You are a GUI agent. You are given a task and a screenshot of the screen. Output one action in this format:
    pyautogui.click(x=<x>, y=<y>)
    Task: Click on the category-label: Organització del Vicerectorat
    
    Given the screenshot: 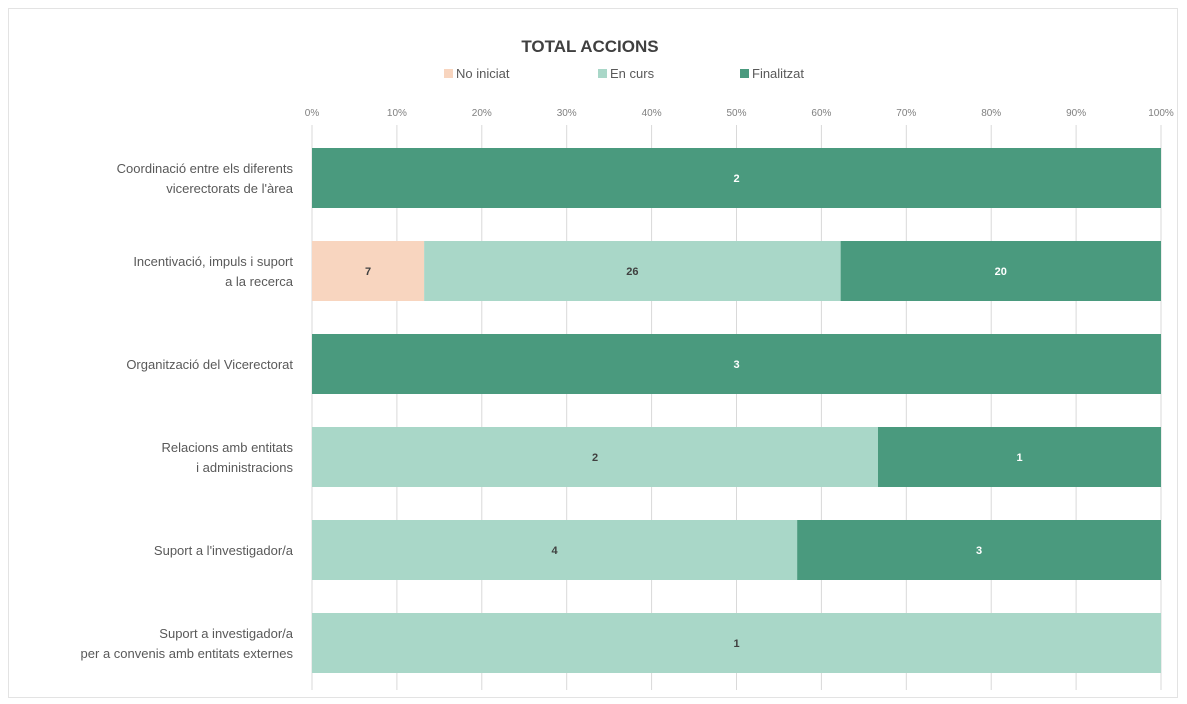 What is the action you would take?
    pyautogui.click(x=209, y=364)
    